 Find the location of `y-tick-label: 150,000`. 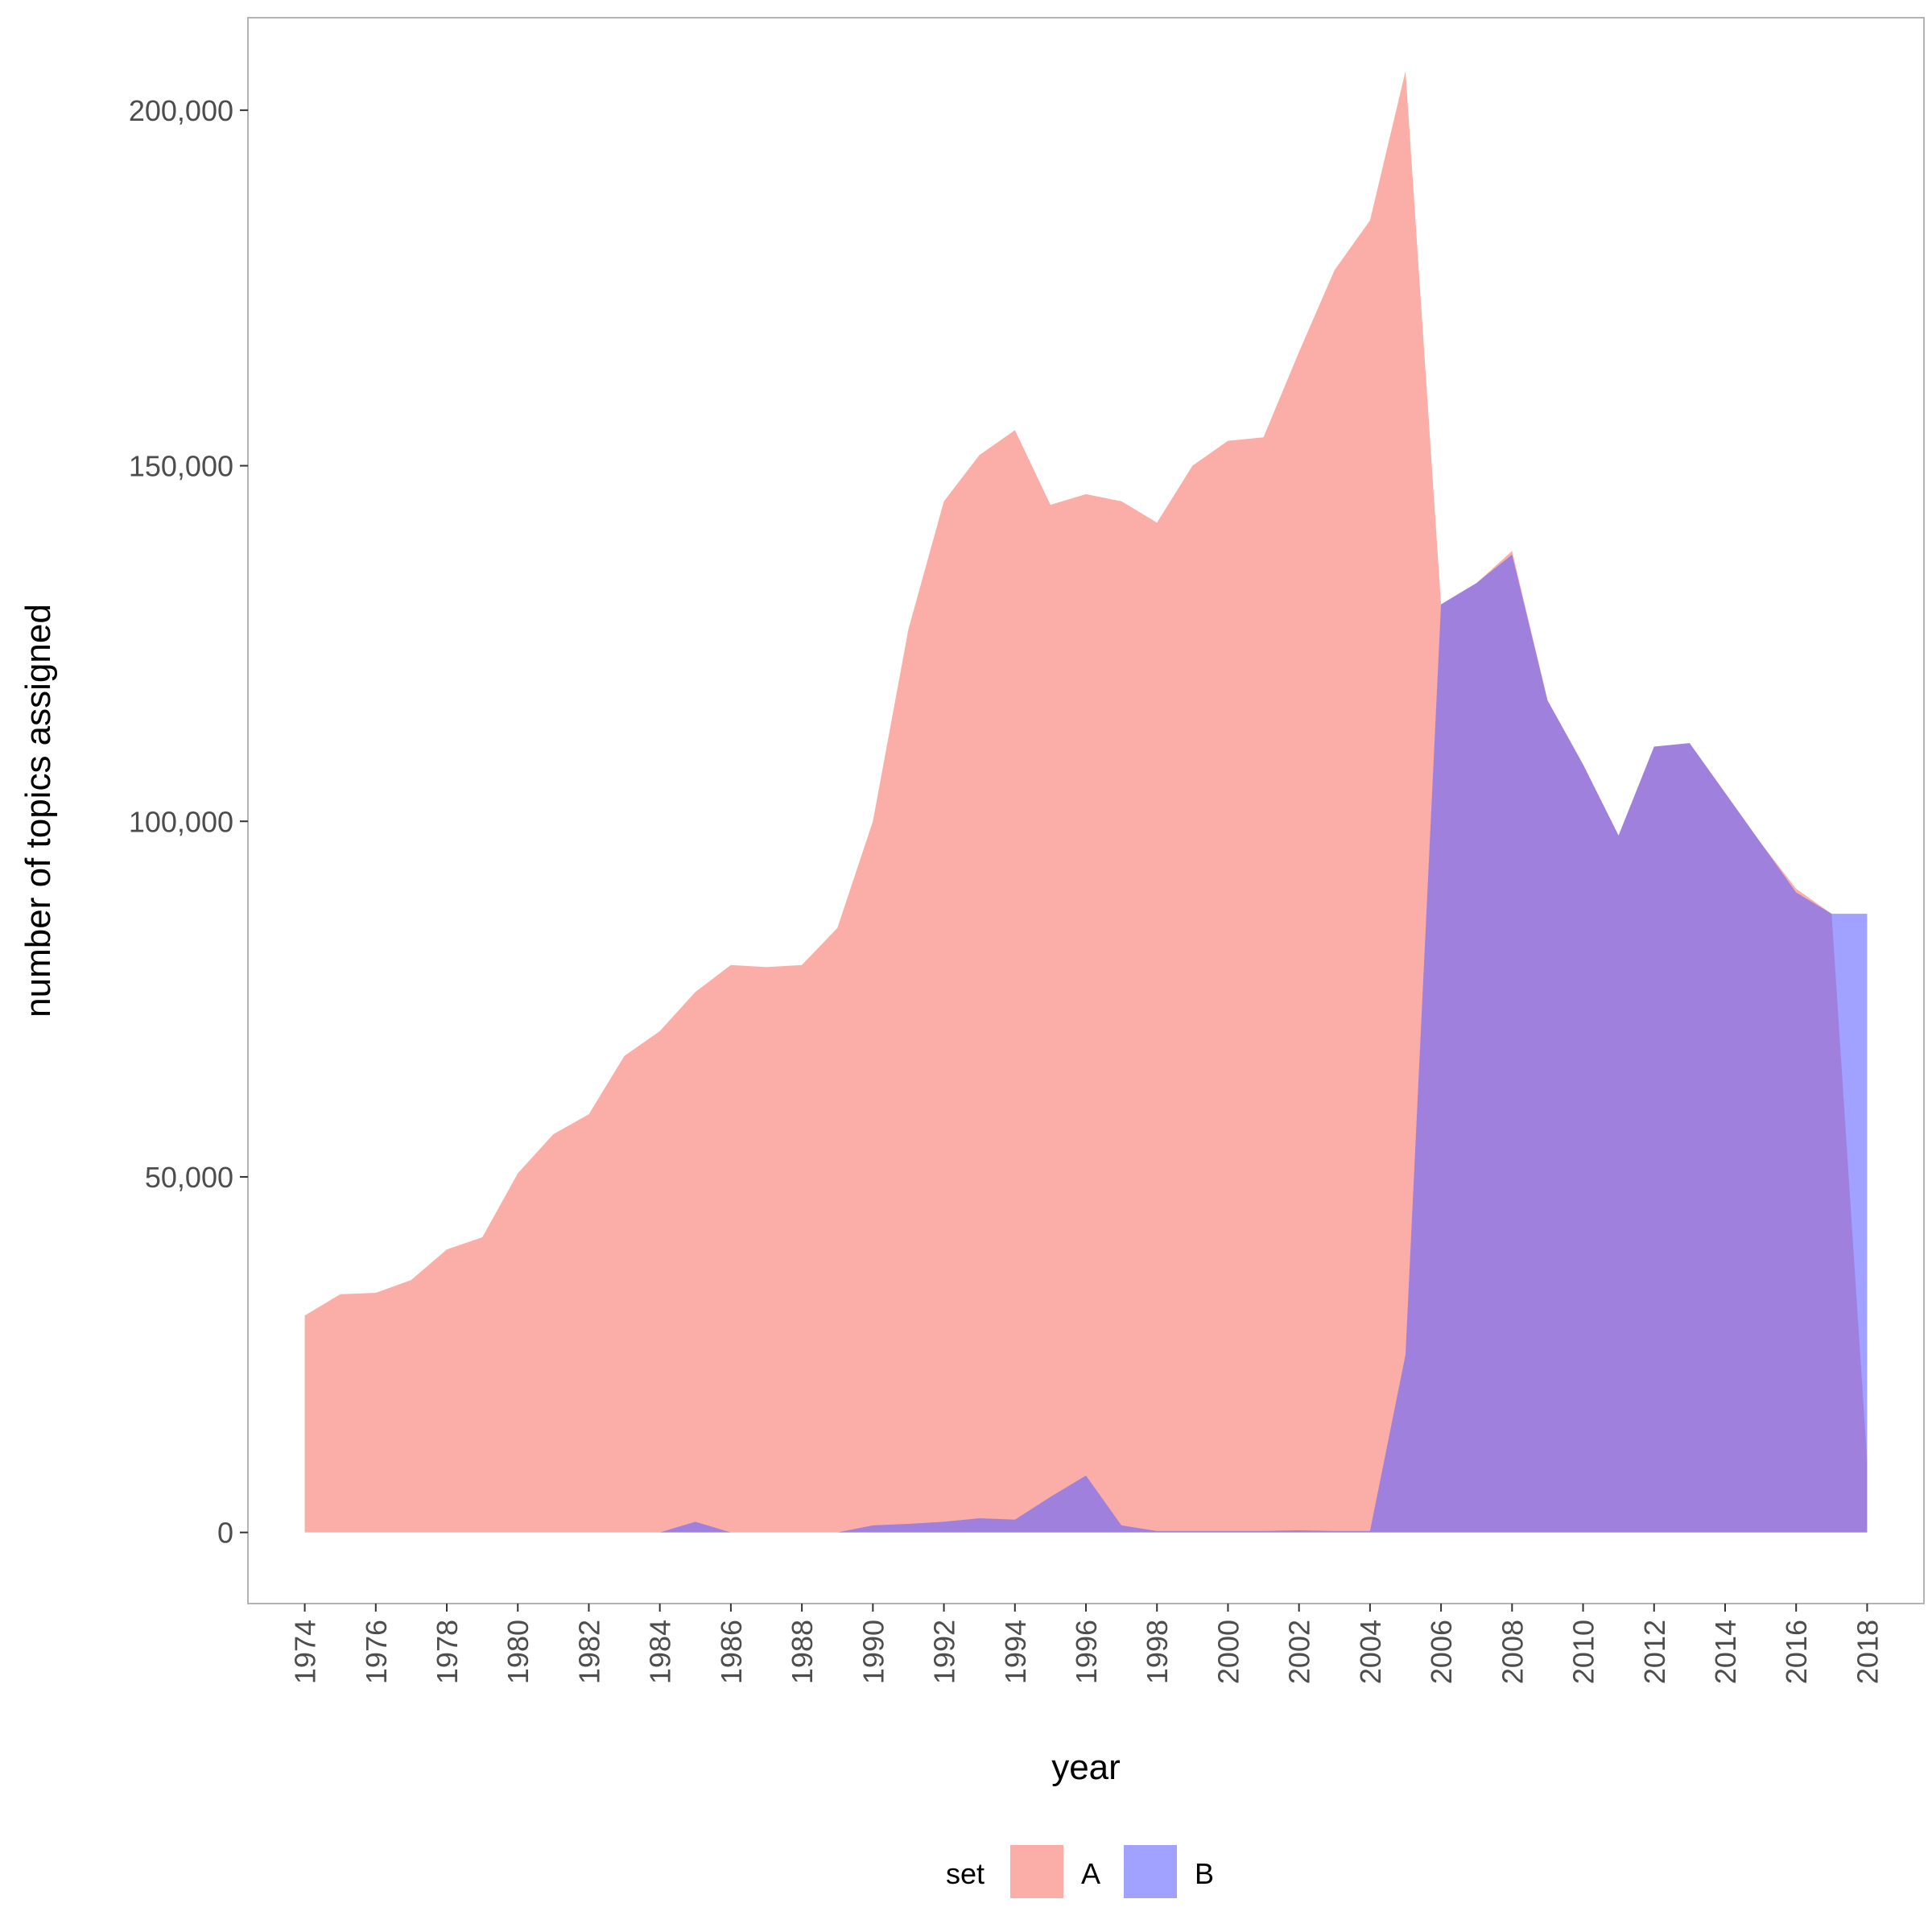

y-tick-label: 150,000 is located at coordinates (181, 466).